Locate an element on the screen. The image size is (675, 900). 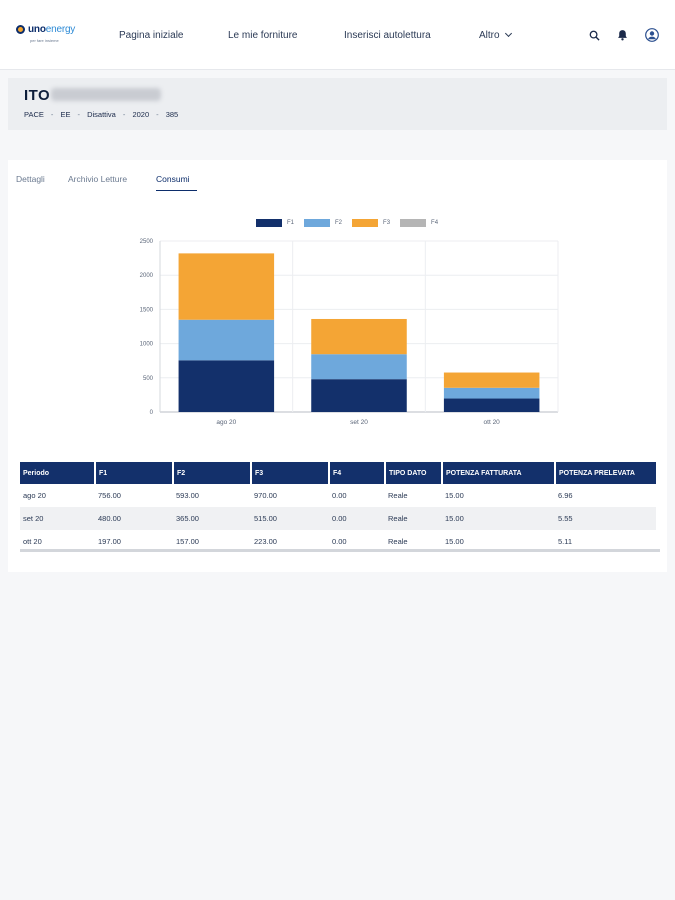
nav-insert-reading: Inserisci autolettura is located at coordinates (387, 35).